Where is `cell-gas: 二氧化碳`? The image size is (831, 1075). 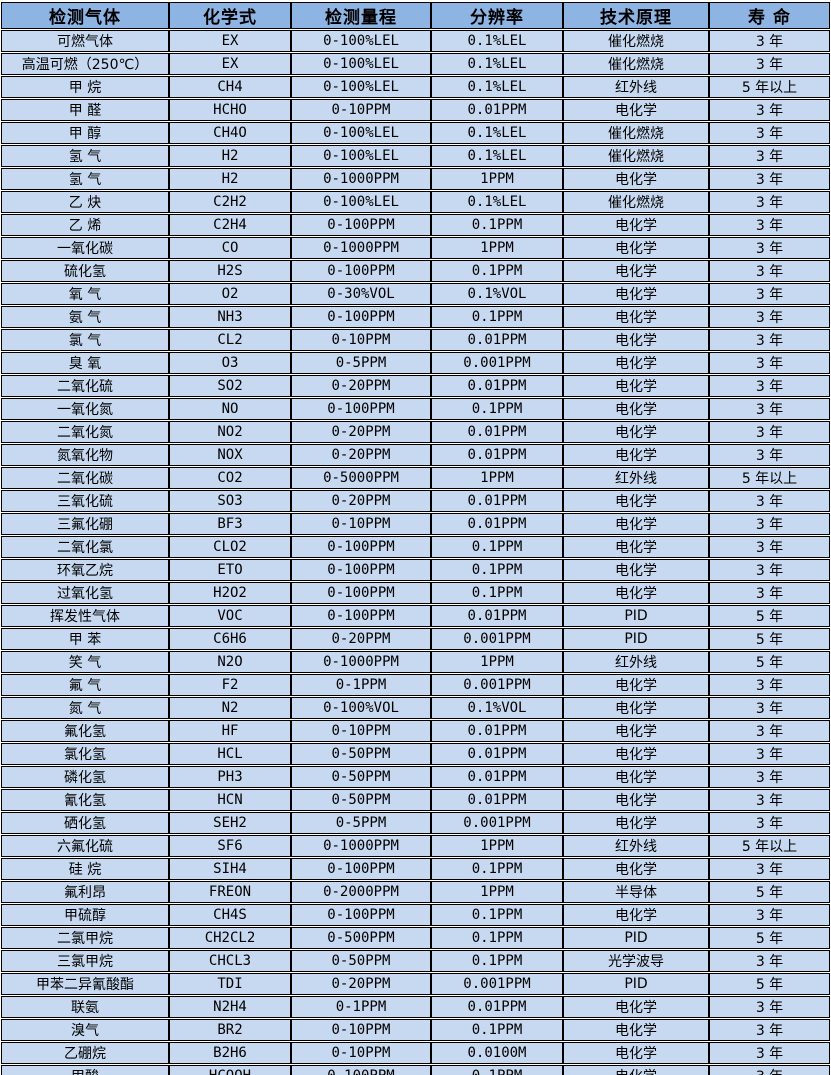 cell-gas: 二氧化碳 is located at coordinates (85, 478).